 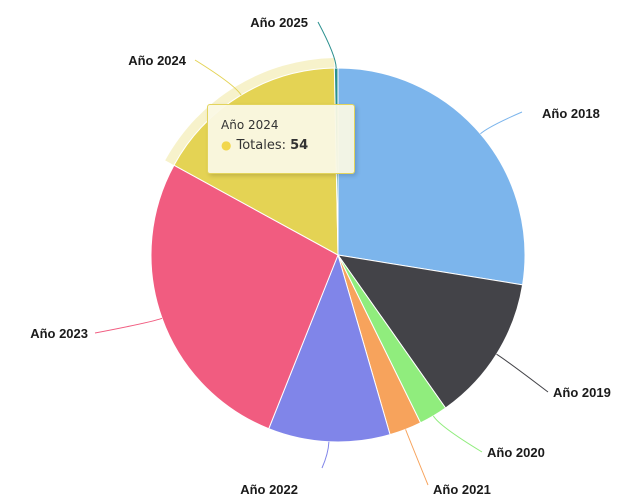 What do you see at coordinates (325, 455) in the screenshot?
I see `connector-a-o-2022` at bounding box center [325, 455].